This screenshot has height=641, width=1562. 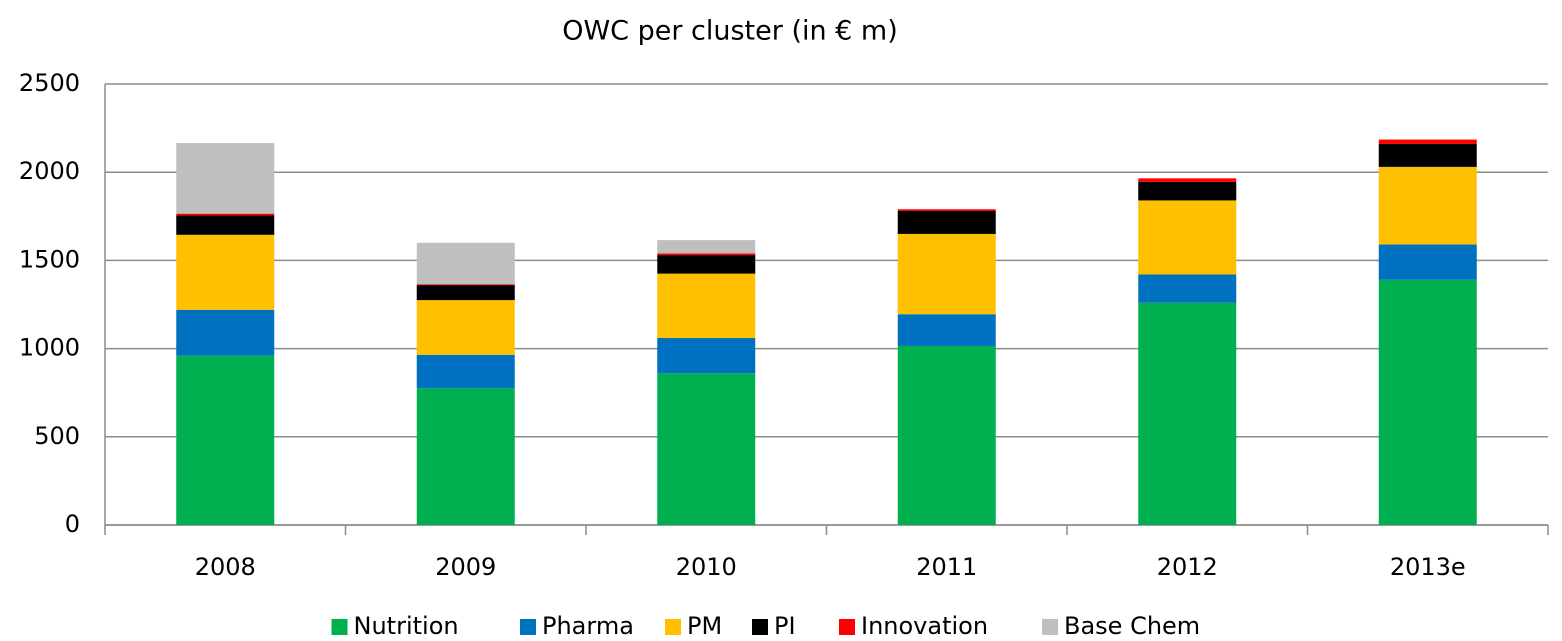 I want to click on y-tick-label: 2000, so click(x=49, y=171).